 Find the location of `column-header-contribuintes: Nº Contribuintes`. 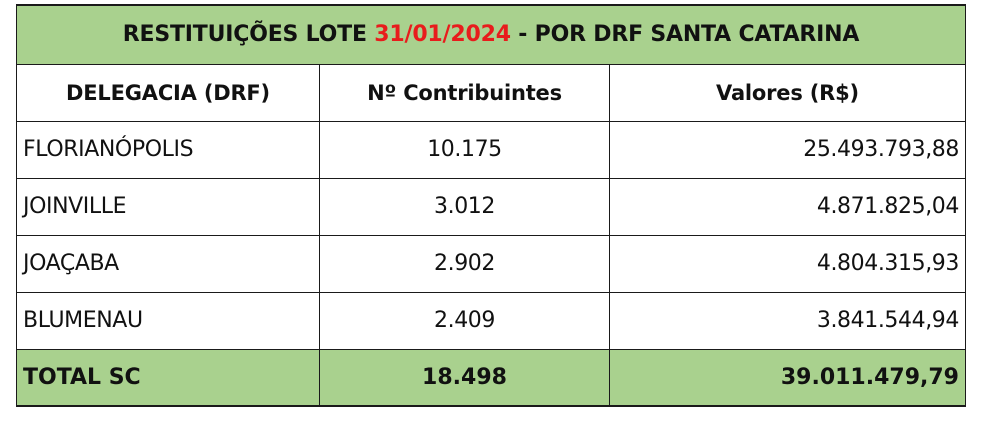

column-header-contribuintes: Nº Contribuintes is located at coordinates (464, 92).